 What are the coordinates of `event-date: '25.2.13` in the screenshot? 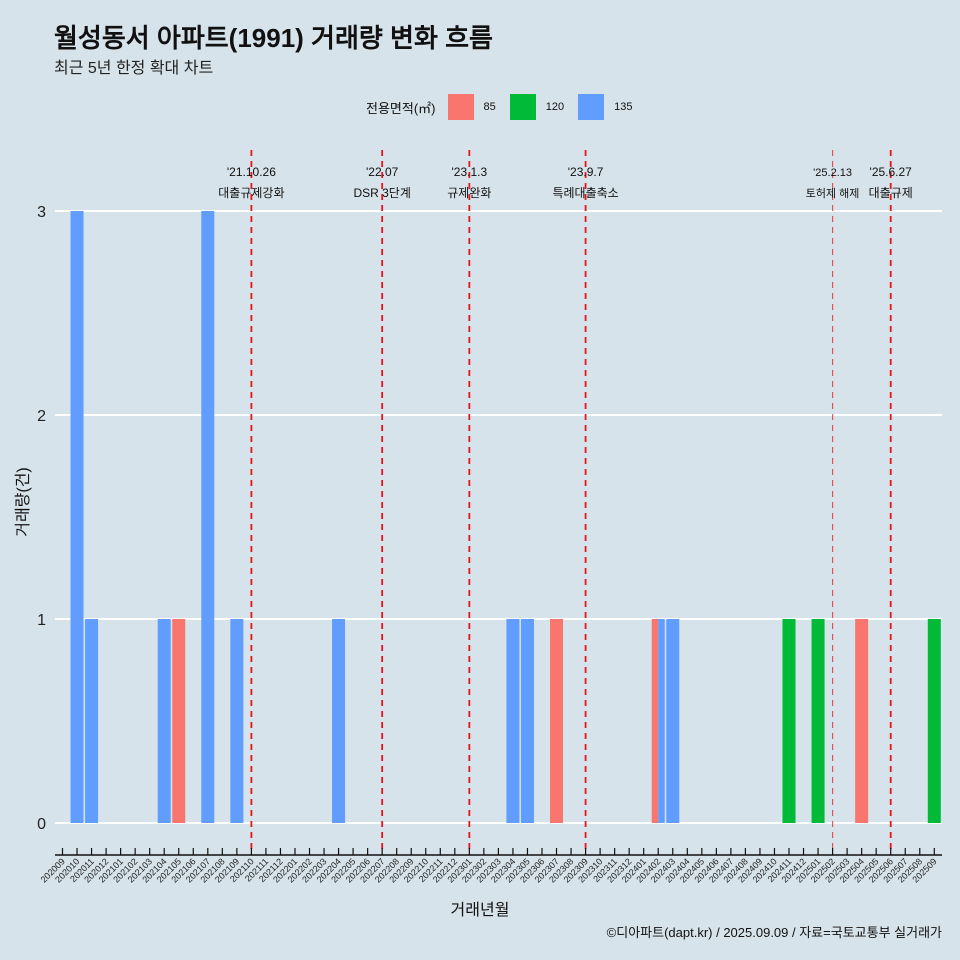 It's located at (832, 173).